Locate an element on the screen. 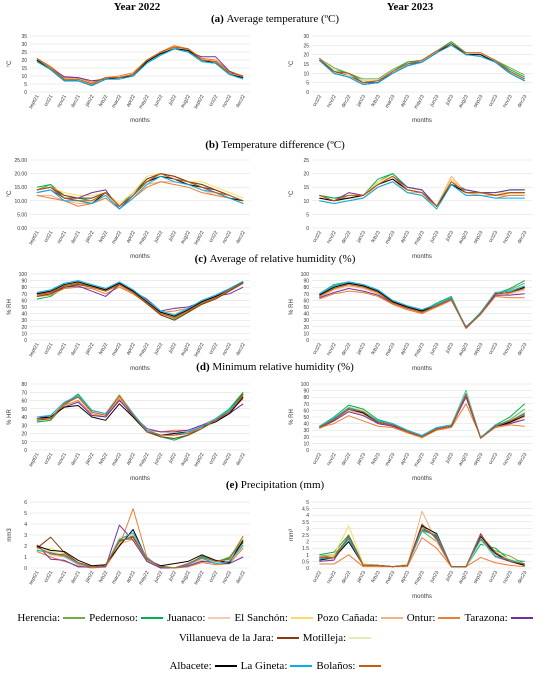 The height and width of the screenshot is (687, 550). y-tick-label: 15 is located at coordinates (24, 69).